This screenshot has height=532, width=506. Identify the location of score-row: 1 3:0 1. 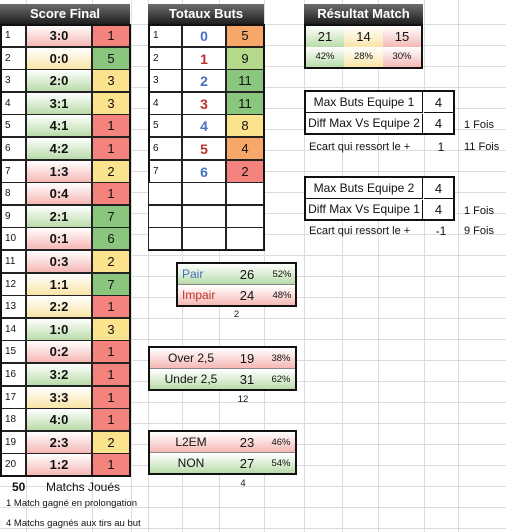
(65, 35).